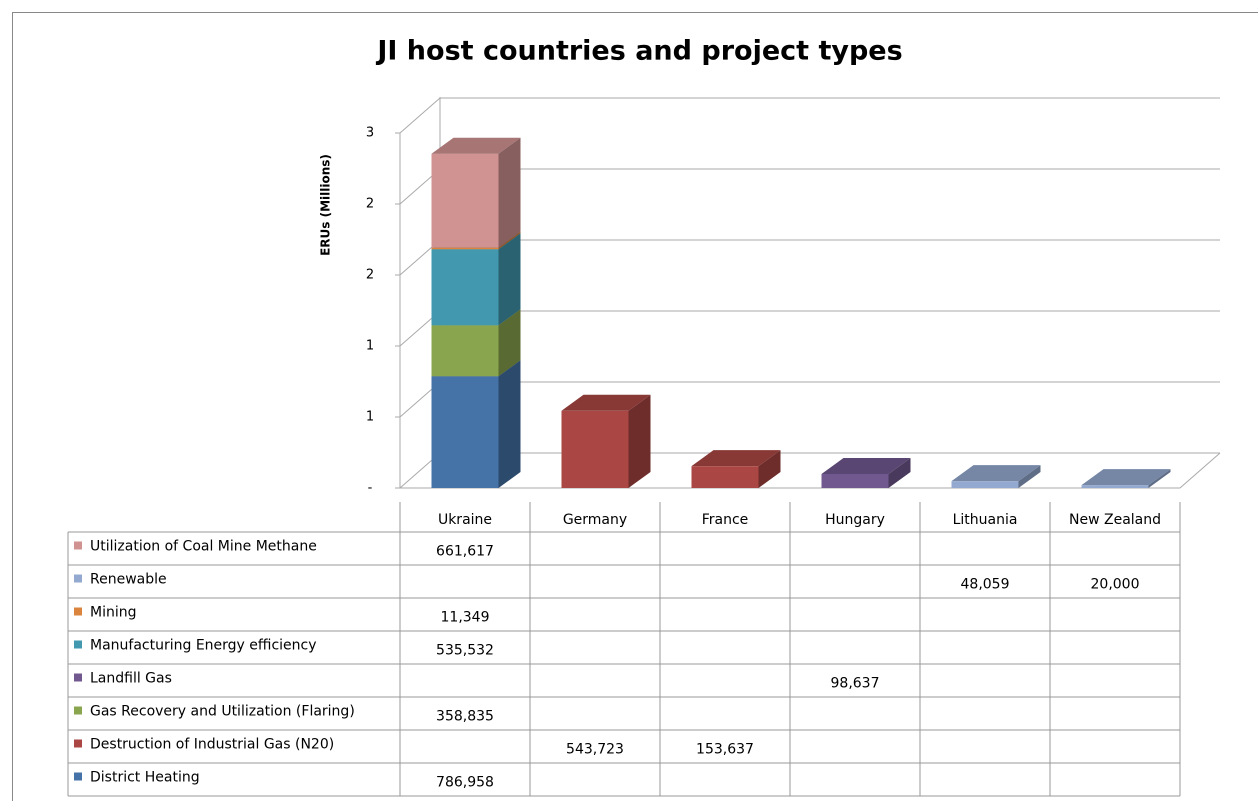 The height and width of the screenshot is (801, 1258). Describe the element at coordinates (1200, 470) in the screenshot. I see `floor-edge` at that location.